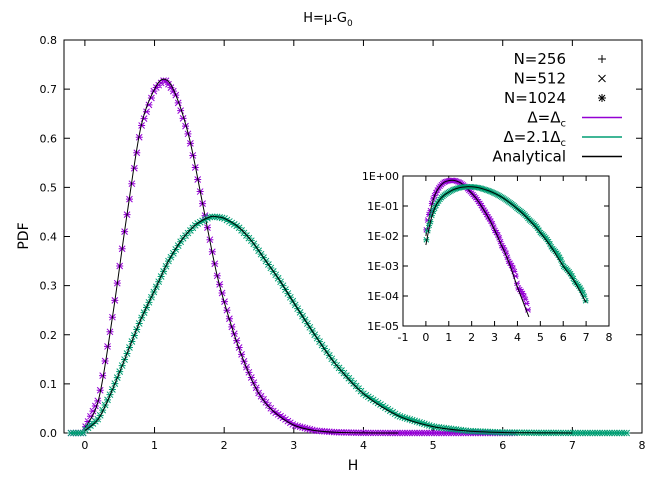 Image resolution: width=657 pixels, height=478 pixels. I want to click on inset-x-tick-label: 0, so click(425, 337).